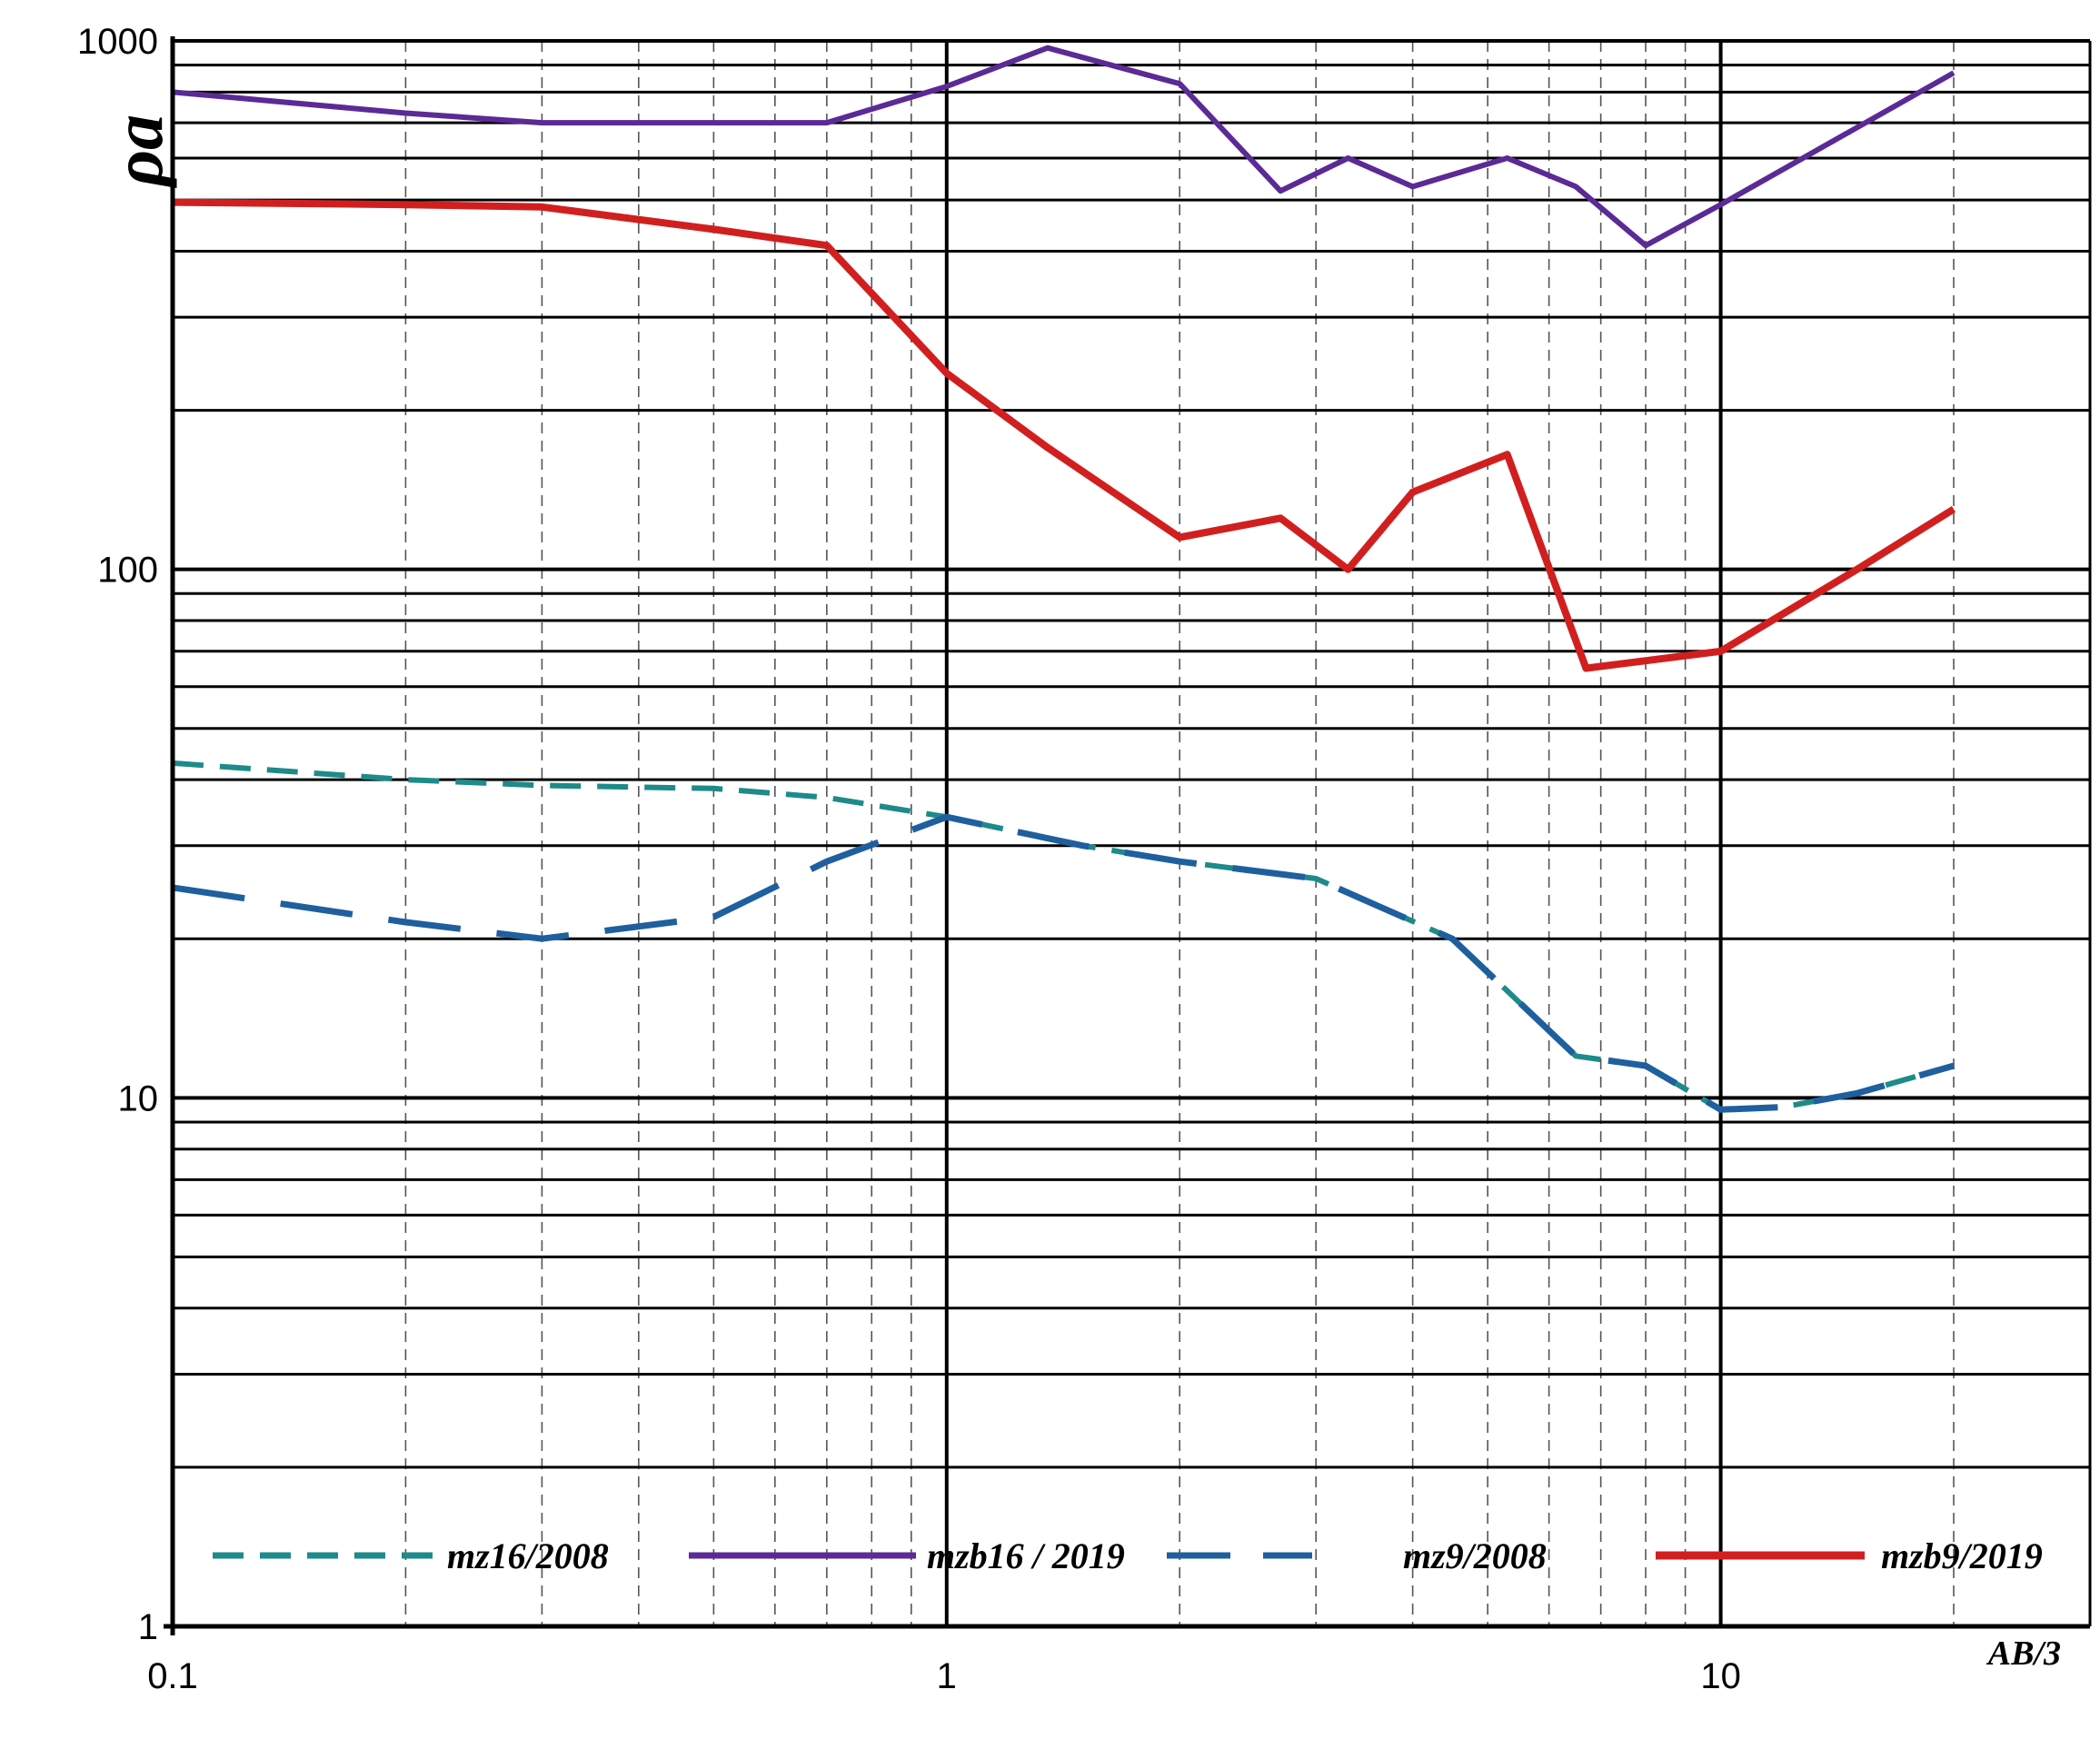  I want to click on legend-label-2: mz9/2008, so click(1475, 1555).